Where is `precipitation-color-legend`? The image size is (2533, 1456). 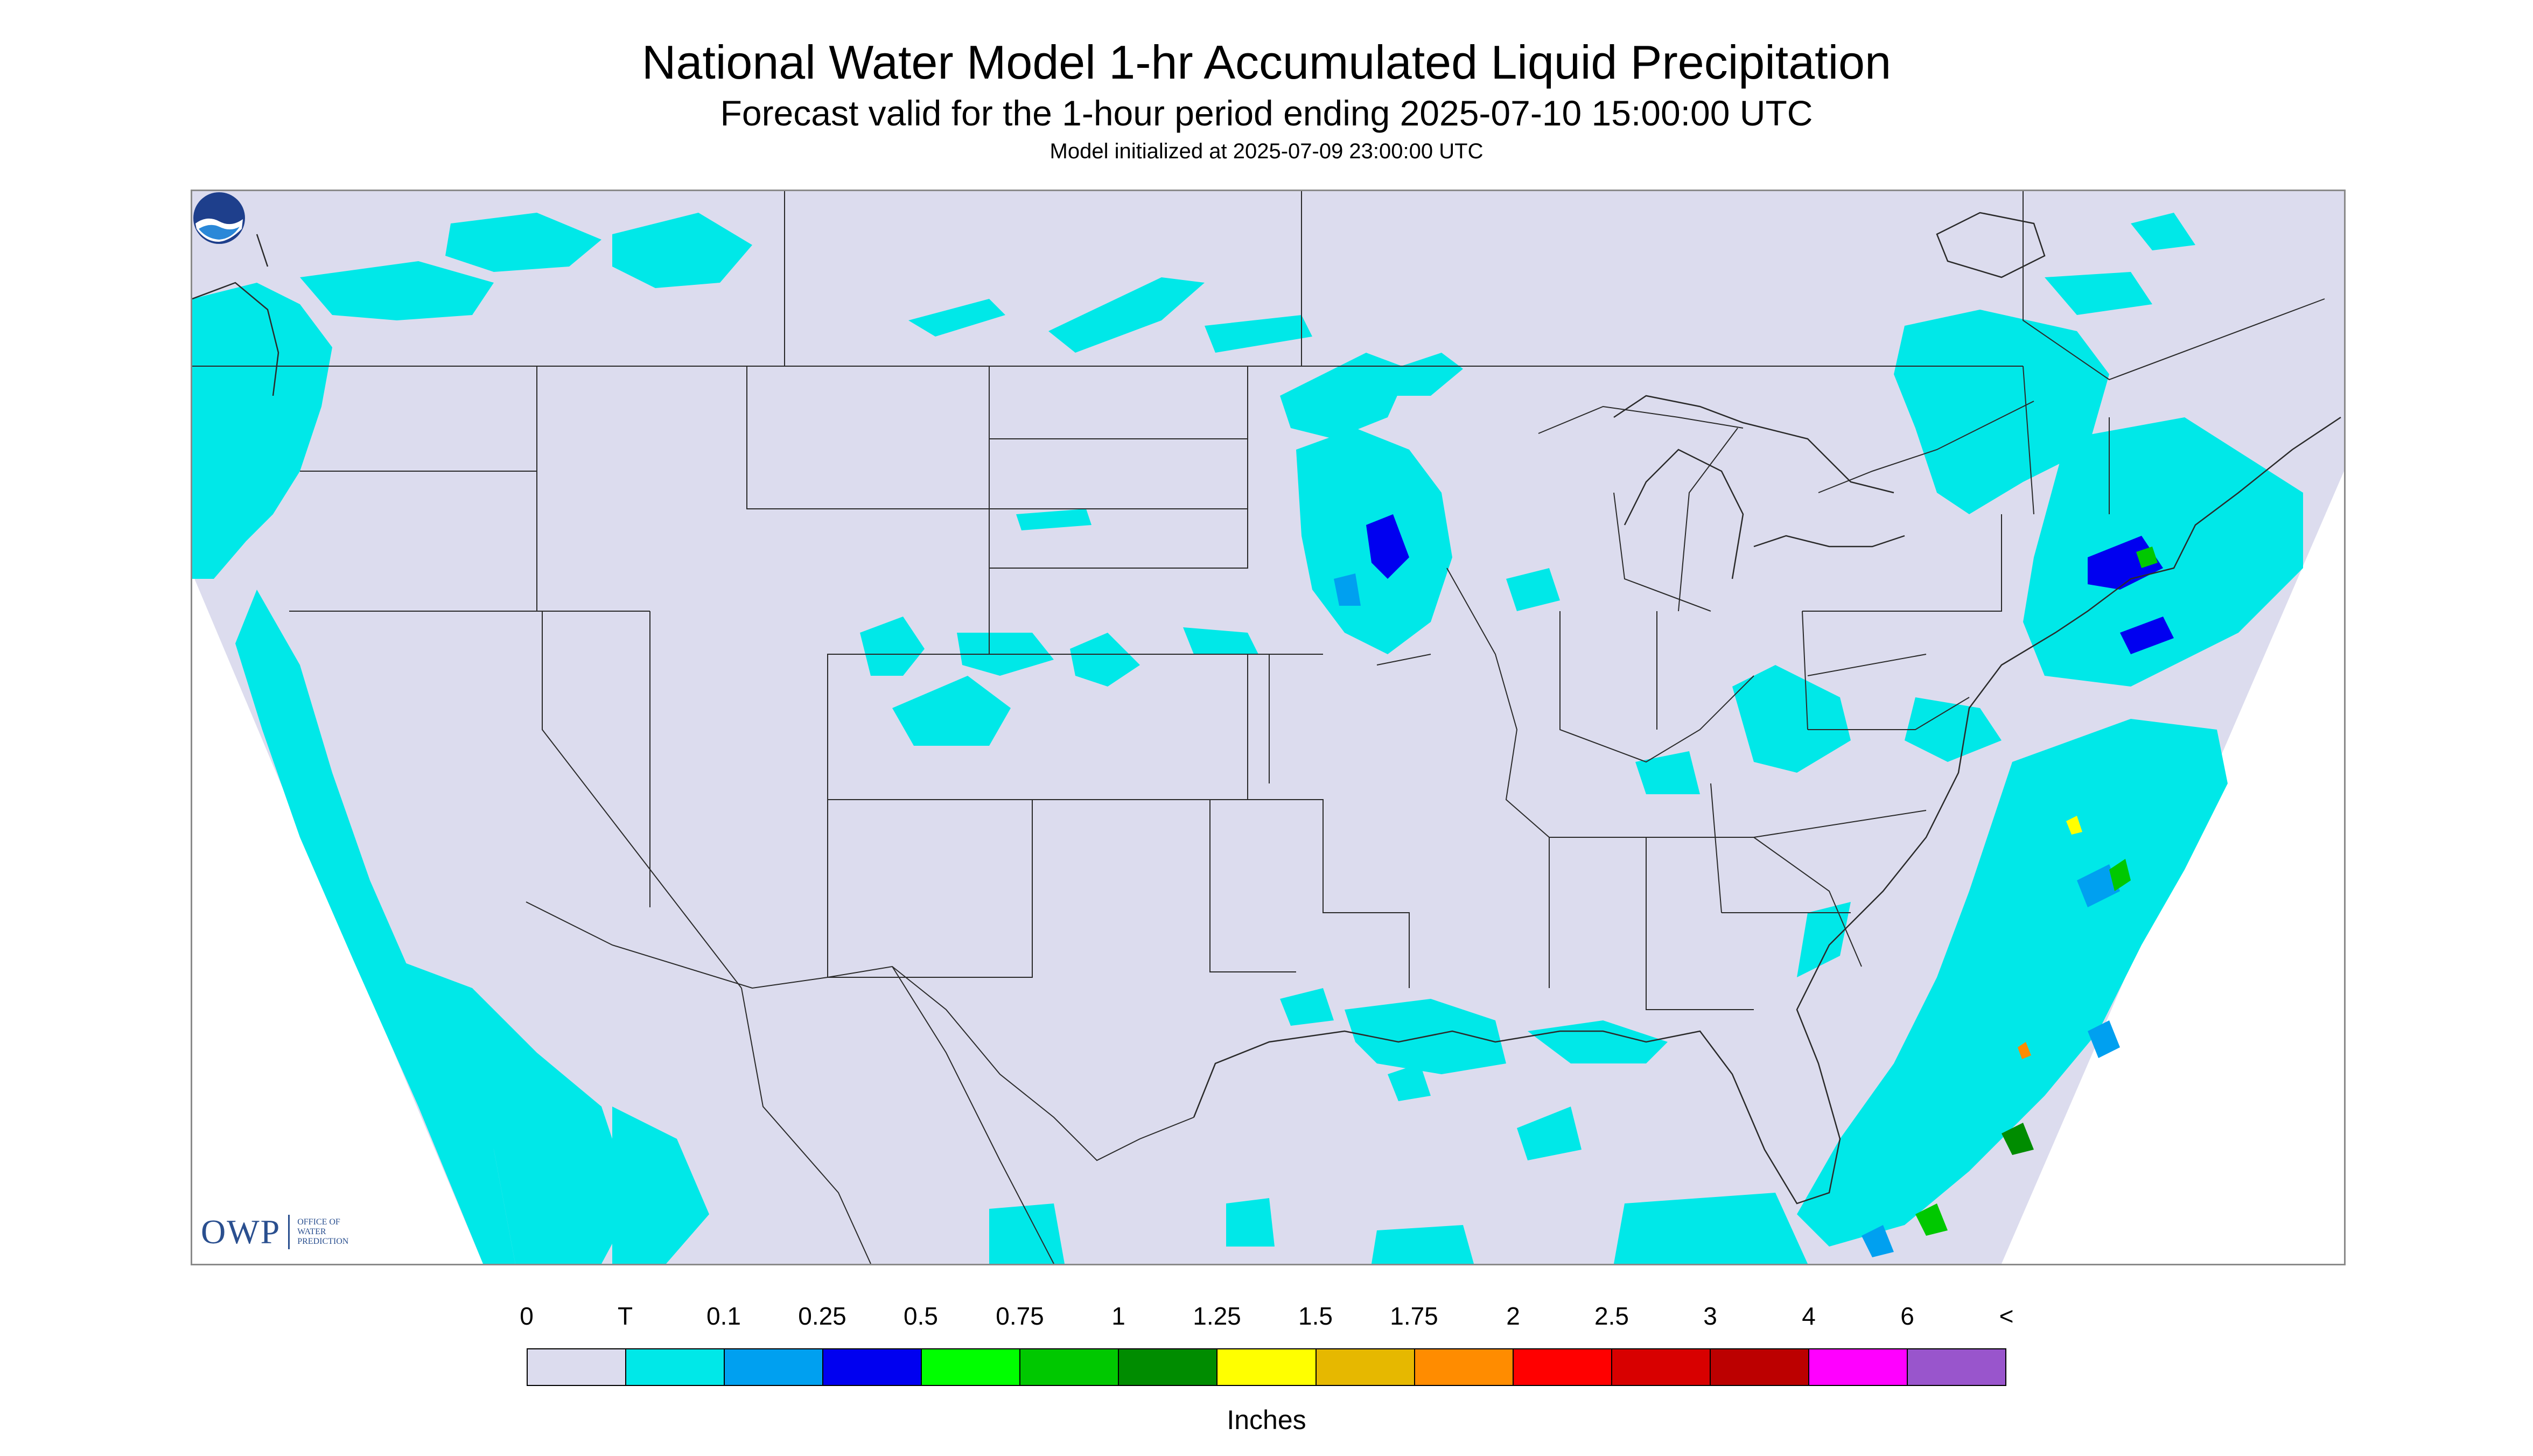 precipitation-color-legend is located at coordinates (1266, 1367).